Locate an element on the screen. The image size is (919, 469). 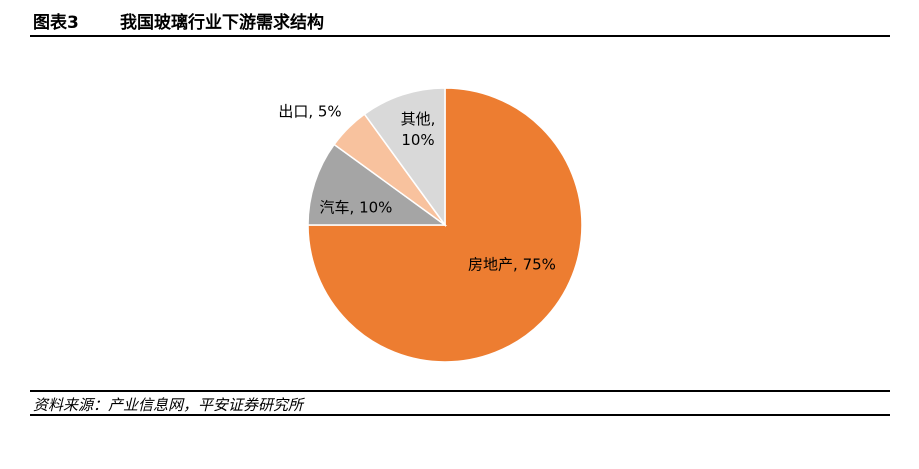
data-label: 房地产, 75% is located at coordinates (512, 264).